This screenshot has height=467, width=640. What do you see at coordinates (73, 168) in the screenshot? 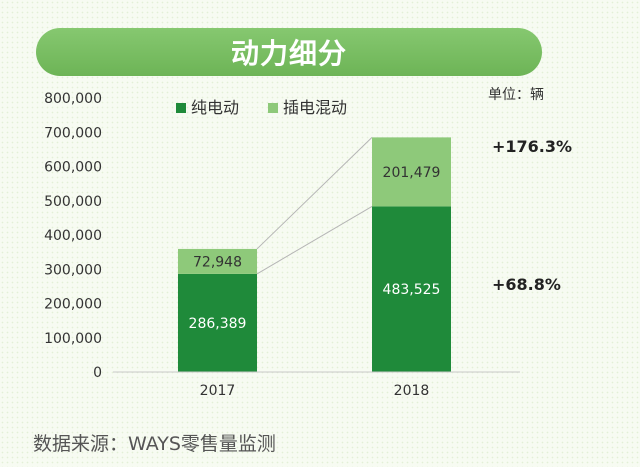
I see `y-tick-label: 600,000` at bounding box center [73, 168].